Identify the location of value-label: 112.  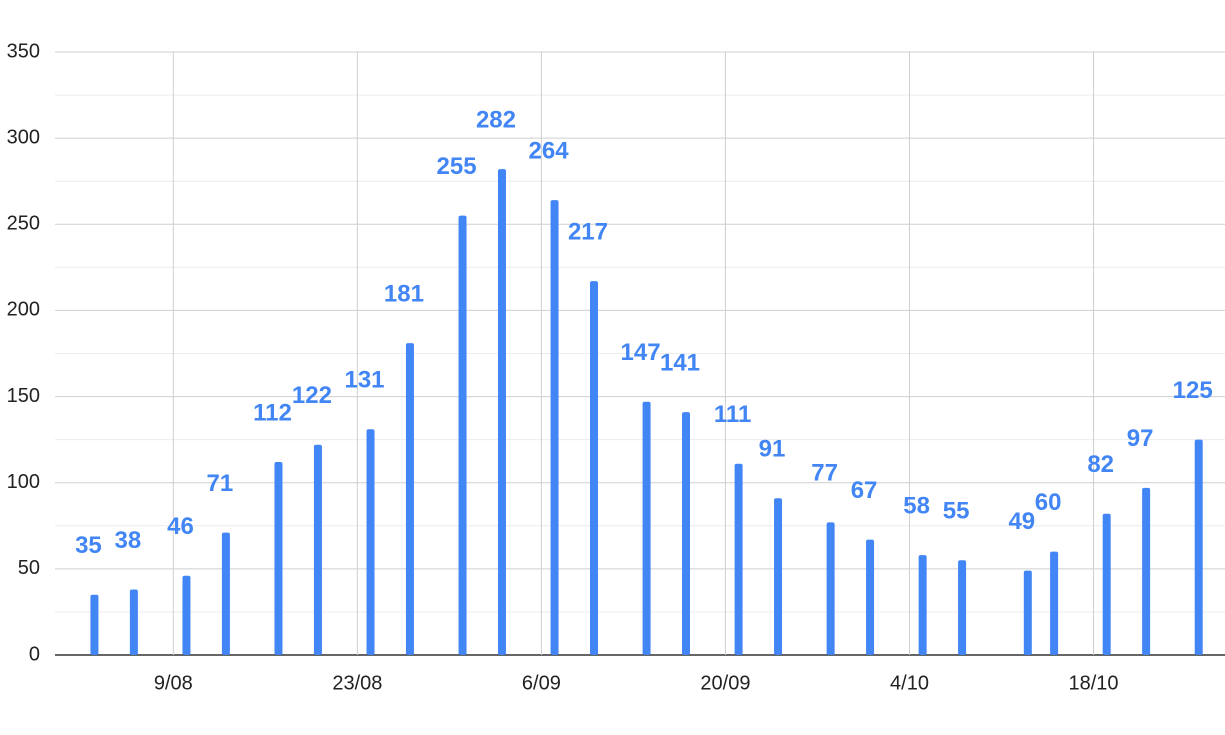
(272, 412).